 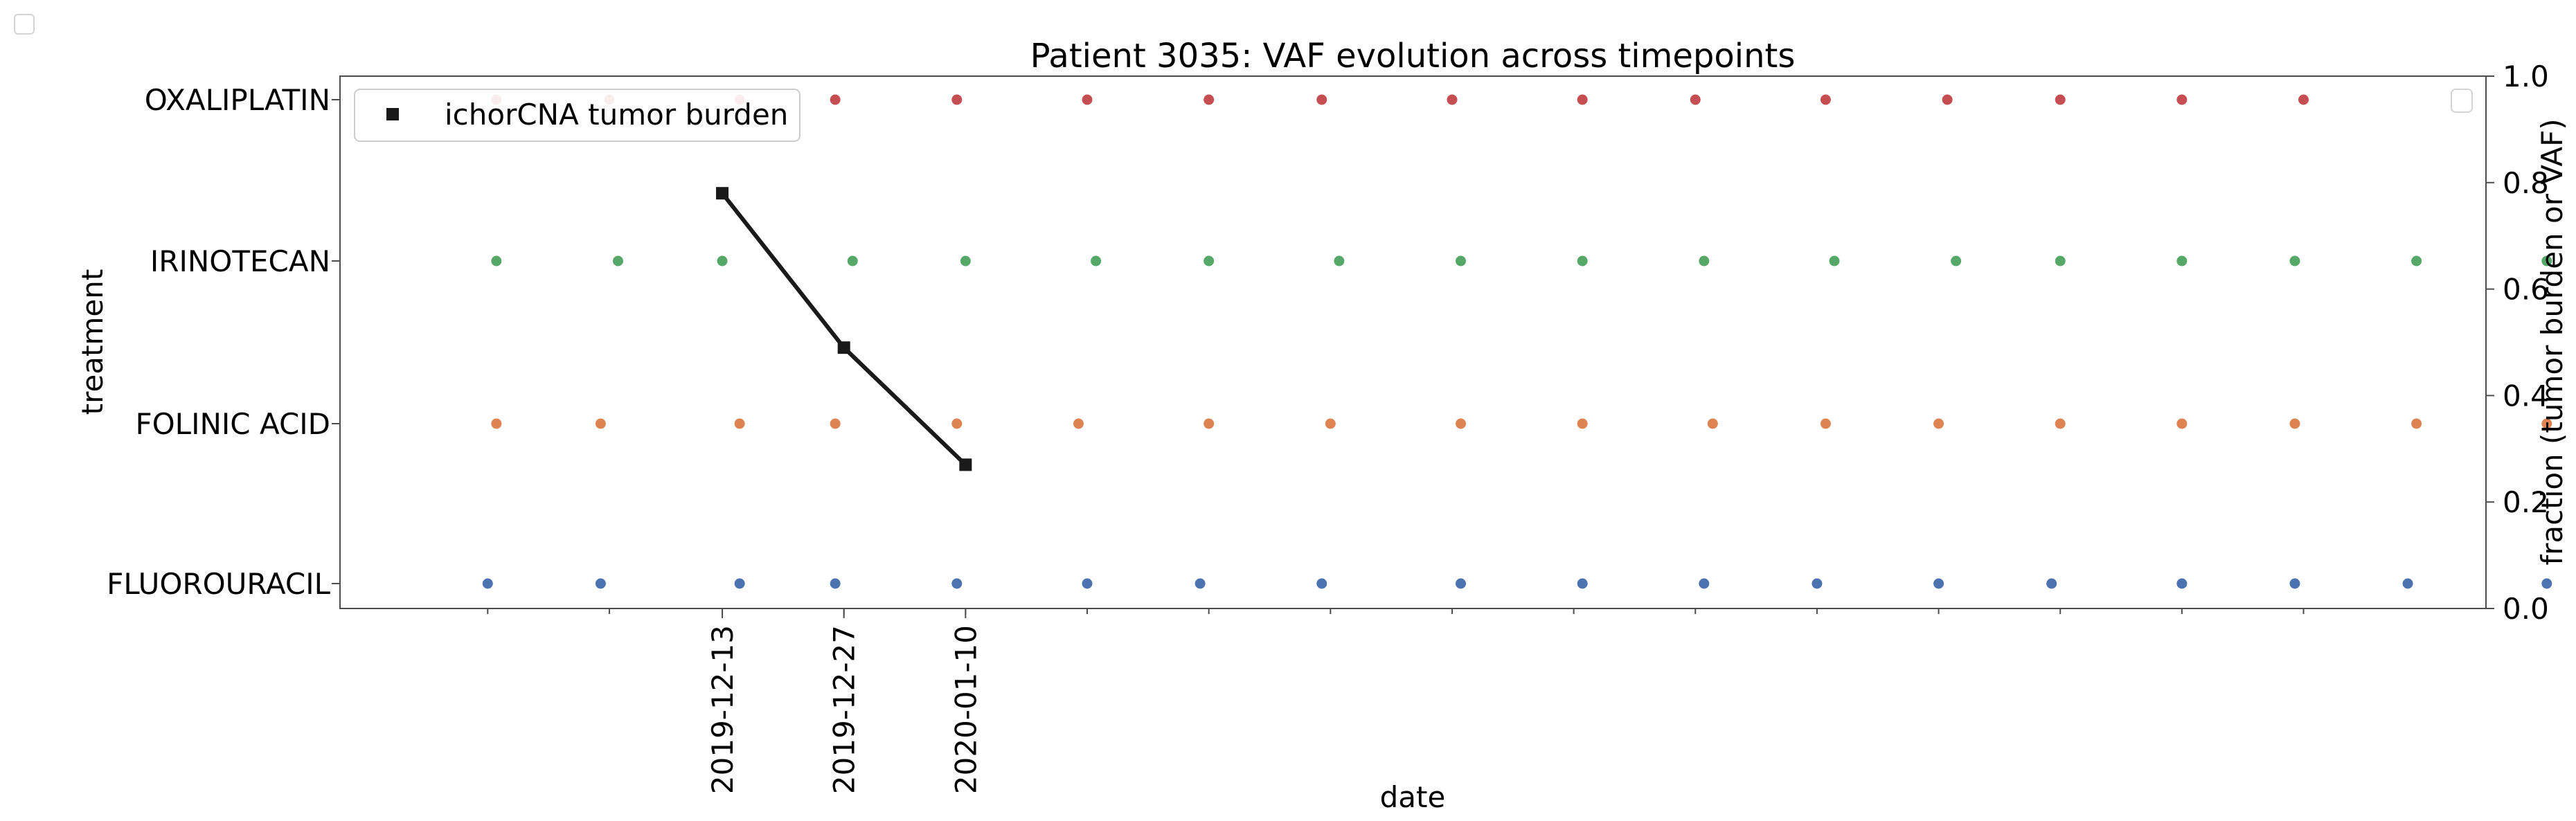 I want to click on legend: ichorCNA tumor burden, so click(x=577, y=115).